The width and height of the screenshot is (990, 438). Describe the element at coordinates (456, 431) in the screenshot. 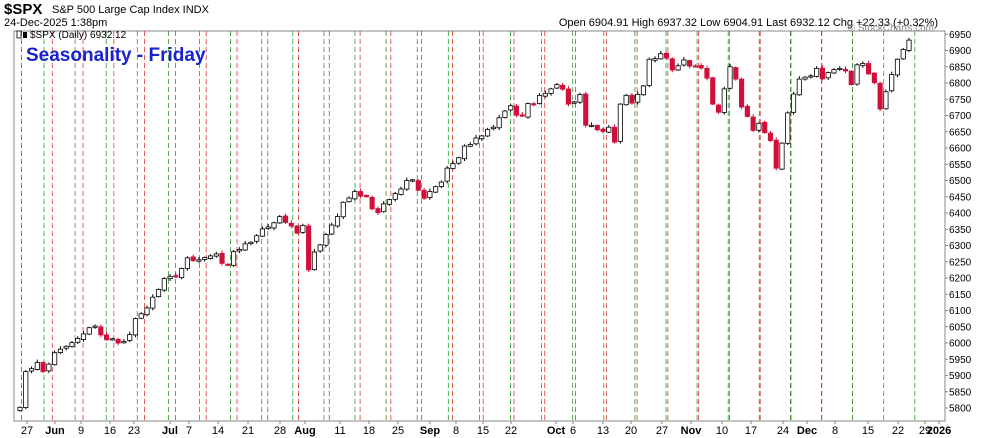

I see `x-tick-label: 8` at that location.